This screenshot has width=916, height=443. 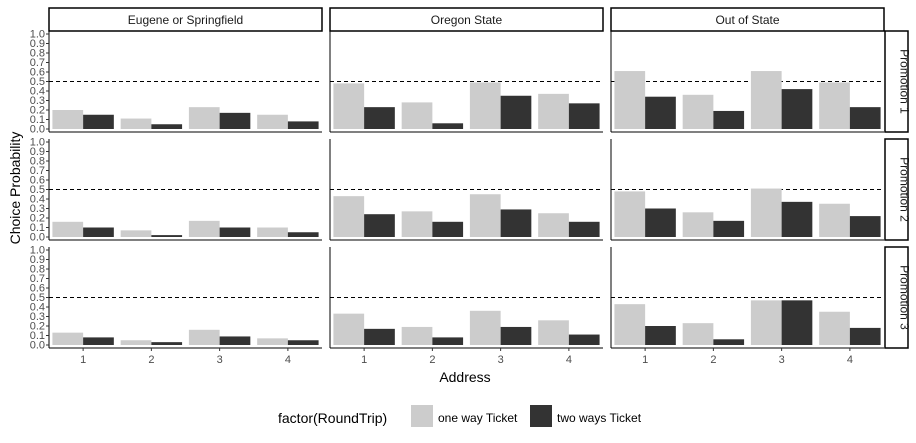 What do you see at coordinates (332, 418) in the screenshot?
I see `legend-title: factor(RoundTrip)` at bounding box center [332, 418].